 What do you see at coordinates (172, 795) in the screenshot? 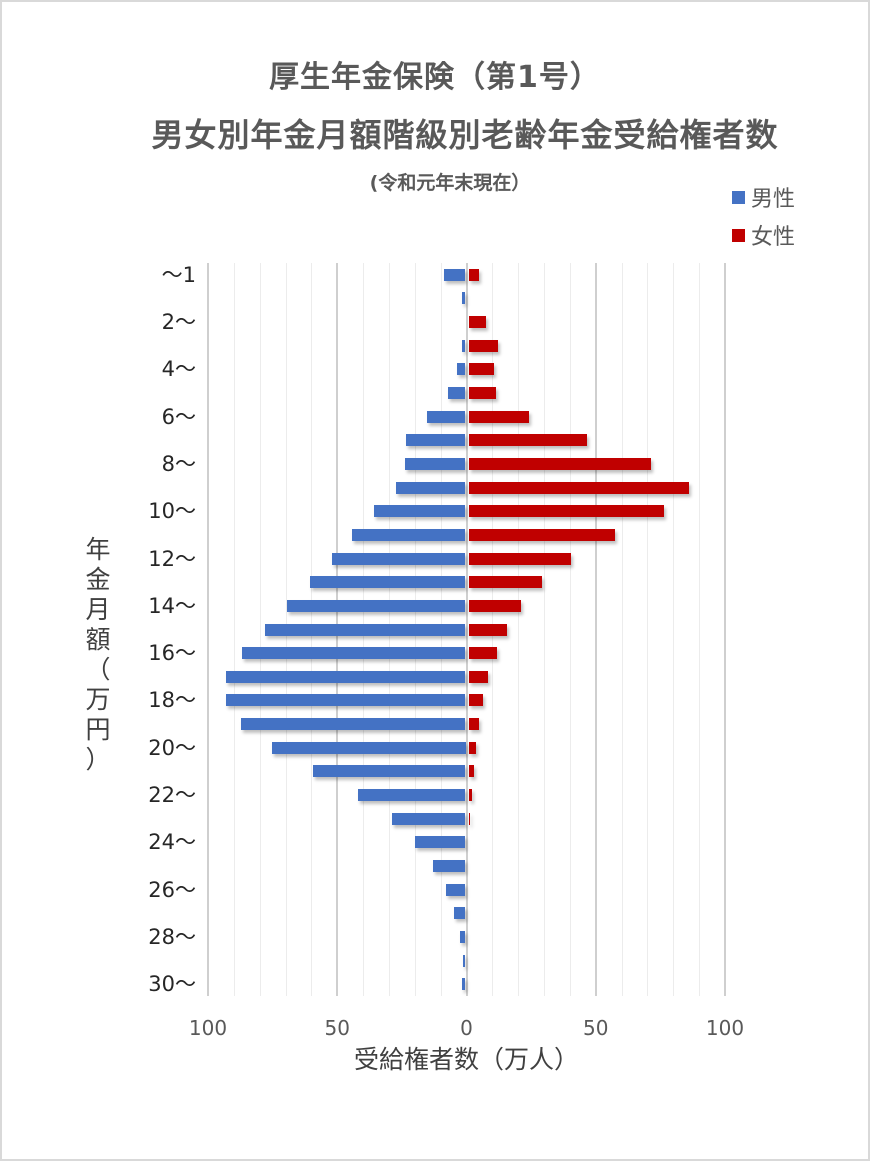
I see `y-tick-label: 22〜` at bounding box center [172, 795].